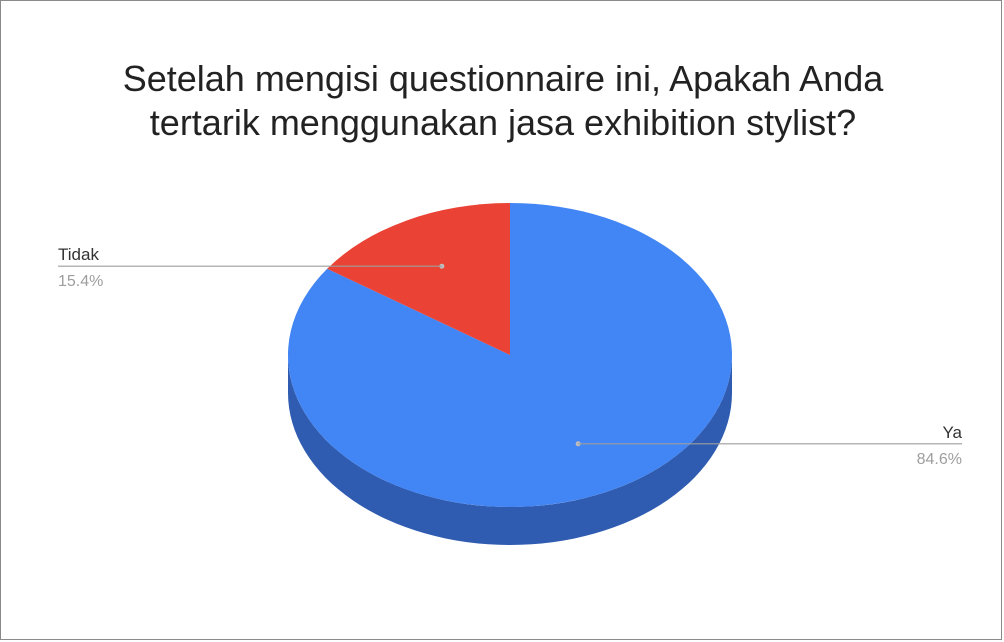  I want to click on slice-value-label-tidak: 15.4%, so click(80, 281).